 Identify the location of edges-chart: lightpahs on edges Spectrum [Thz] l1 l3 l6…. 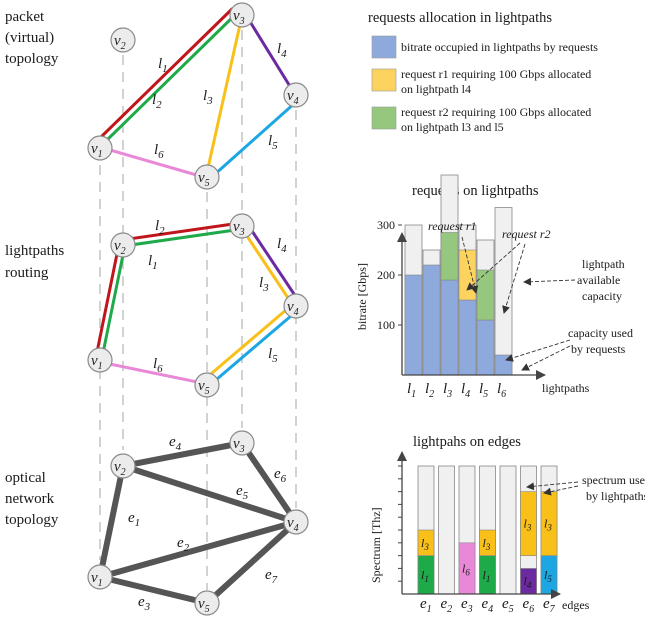
(507, 524).